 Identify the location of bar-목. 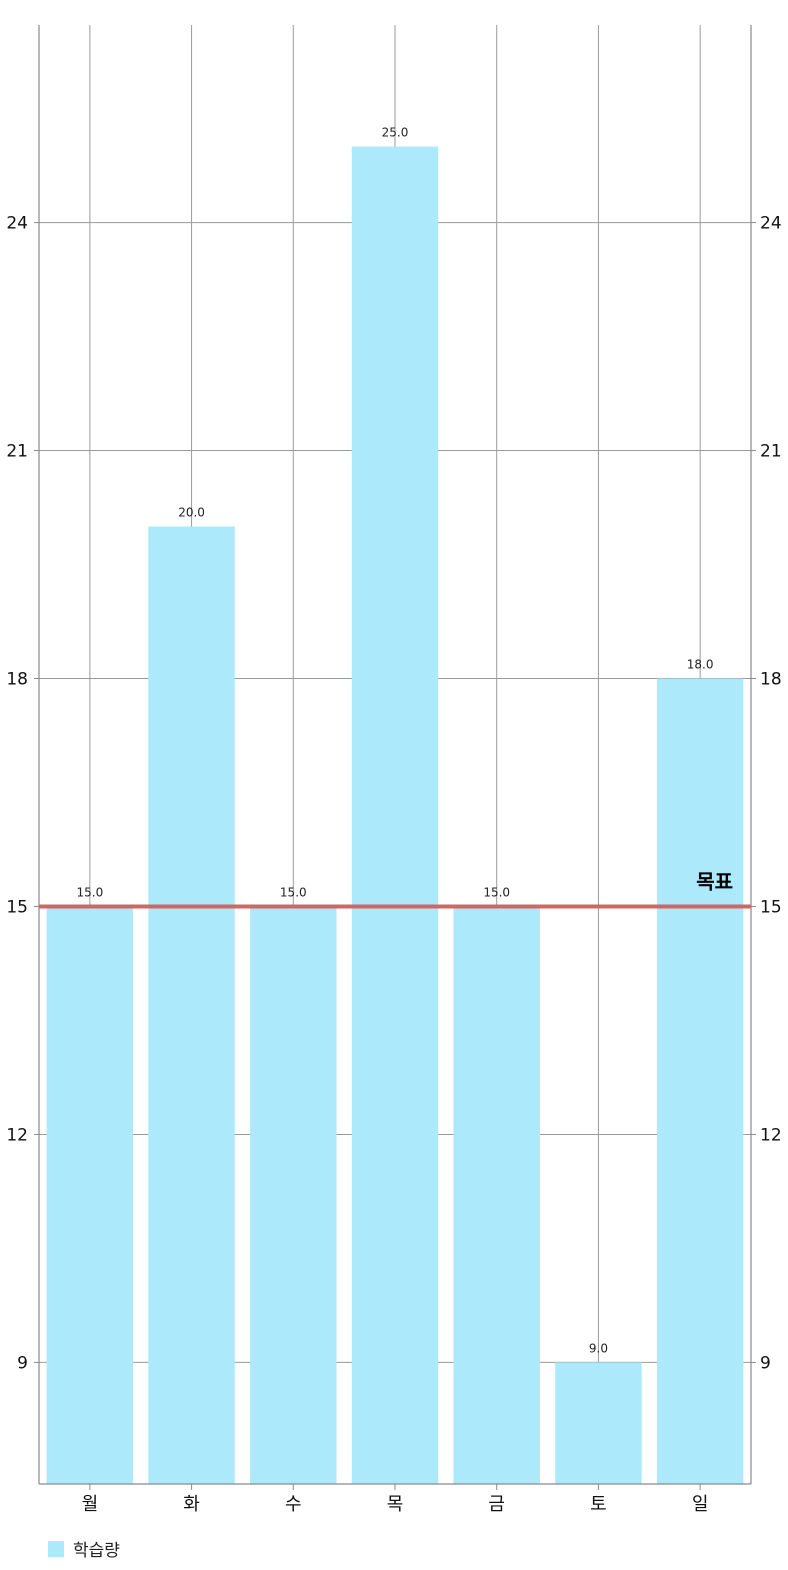
(395, 815).